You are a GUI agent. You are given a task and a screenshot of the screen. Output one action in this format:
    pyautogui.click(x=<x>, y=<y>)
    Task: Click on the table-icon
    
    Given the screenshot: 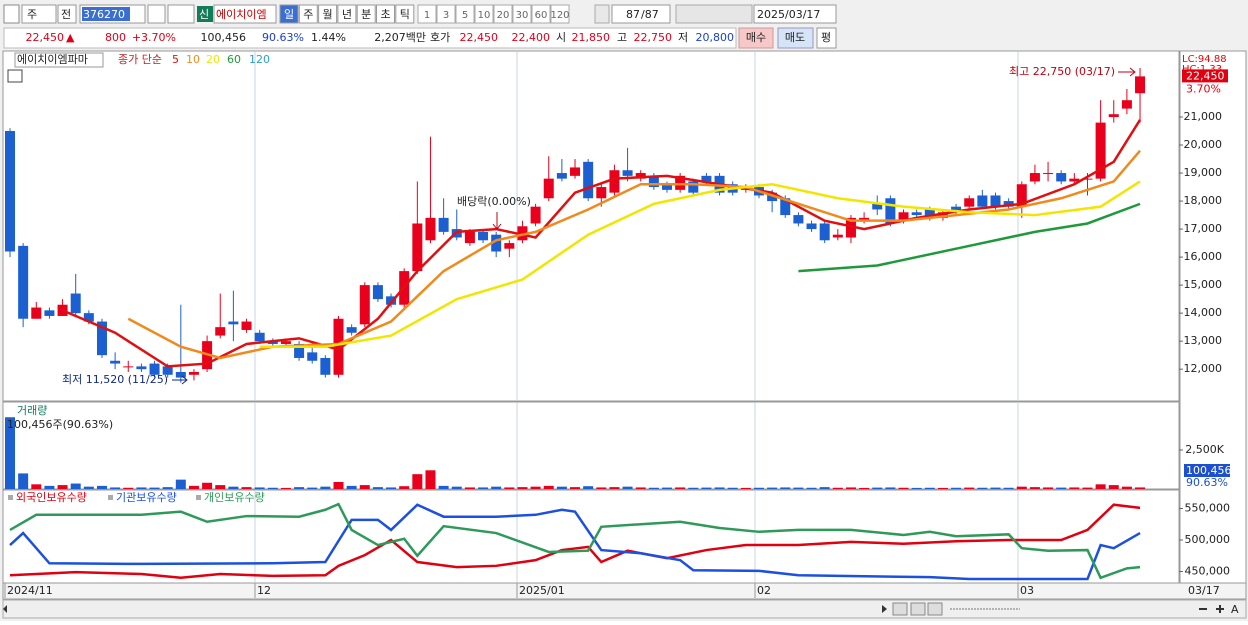 What is the action you would take?
    pyautogui.click(x=15, y=76)
    